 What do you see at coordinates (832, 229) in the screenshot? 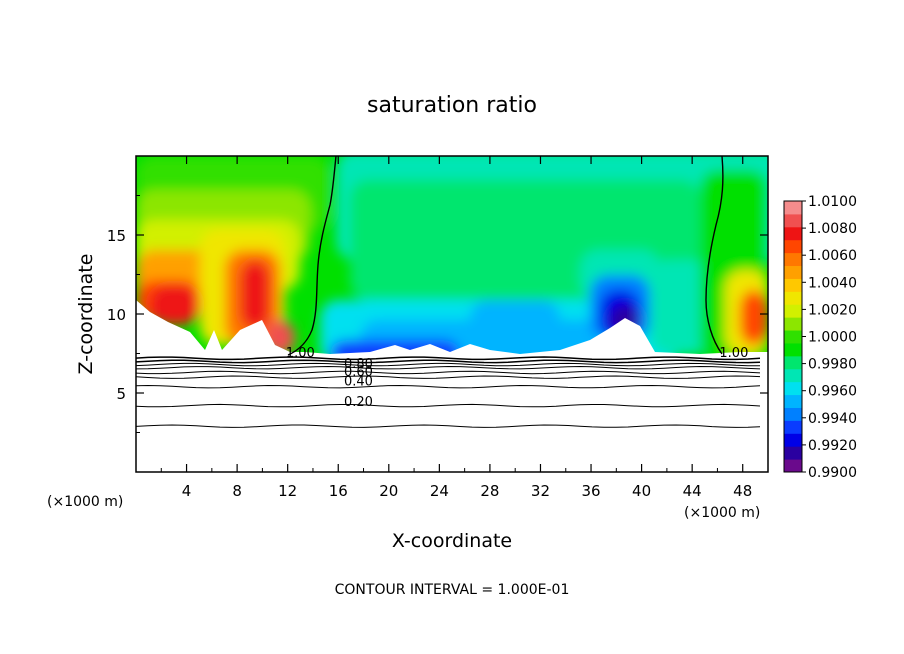
I see `colorbar-tick-label: 1.0080` at bounding box center [832, 229].